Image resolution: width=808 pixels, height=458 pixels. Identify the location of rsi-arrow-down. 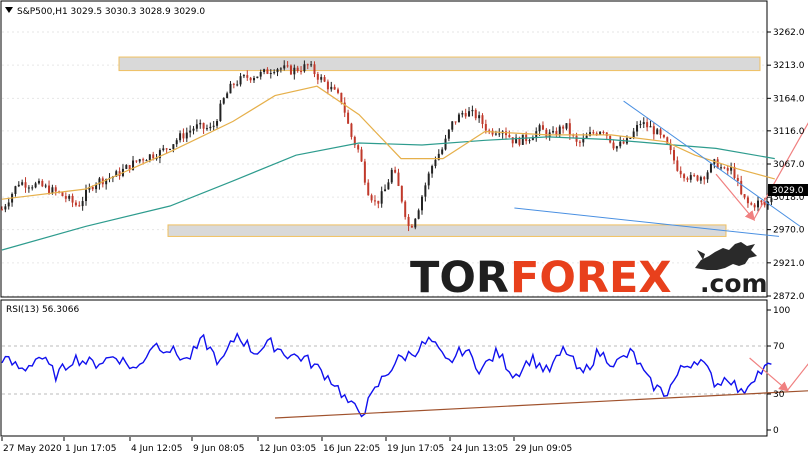
(769, 374).